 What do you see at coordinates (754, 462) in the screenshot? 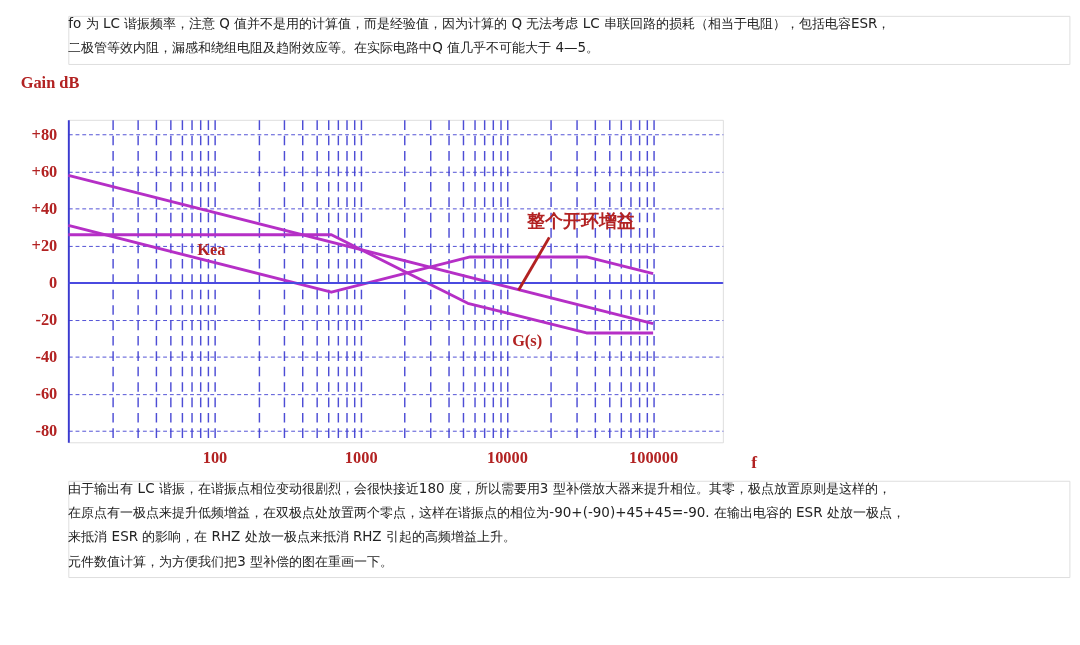
I see `x-axis-title: f` at bounding box center [754, 462].